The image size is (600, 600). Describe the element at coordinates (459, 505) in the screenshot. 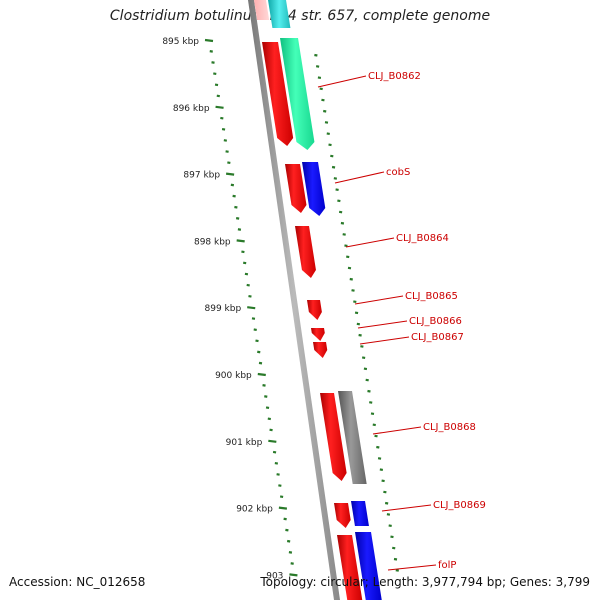

I see `gene-label-CLJ_B0869: CLJ_B0869` at that location.